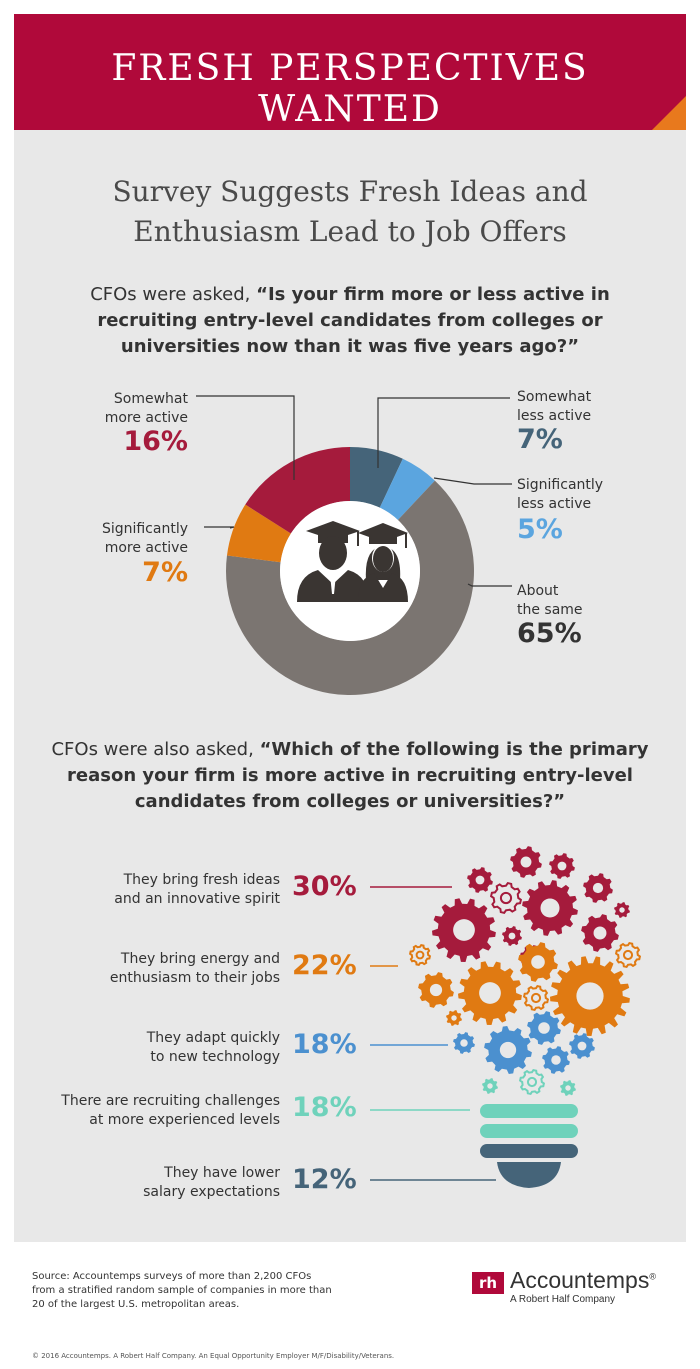  What do you see at coordinates (480, 880) in the screenshot?
I see `gear-icon-3-hole` at bounding box center [480, 880].